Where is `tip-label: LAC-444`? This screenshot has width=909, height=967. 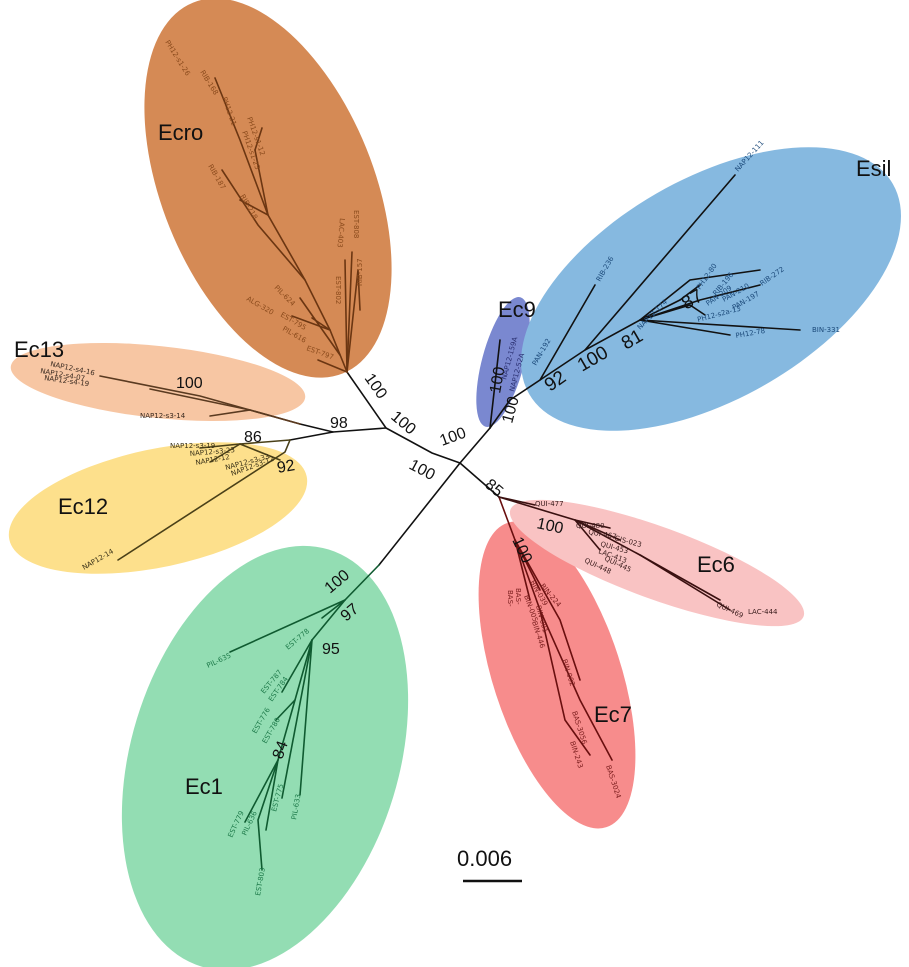 tip-label: LAC-444 is located at coordinates (763, 612).